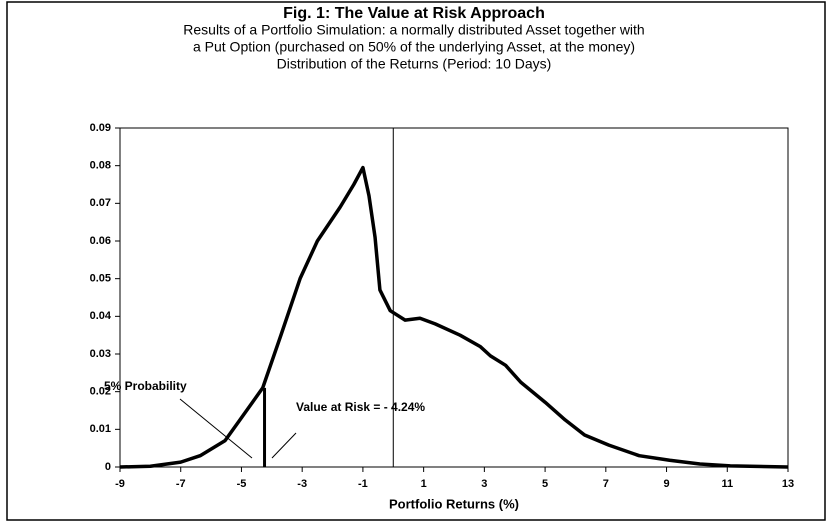 The image size is (828, 528). Describe the element at coordinates (454, 503) in the screenshot. I see `x-axis-label: Portfolio Returns (%)` at that location.